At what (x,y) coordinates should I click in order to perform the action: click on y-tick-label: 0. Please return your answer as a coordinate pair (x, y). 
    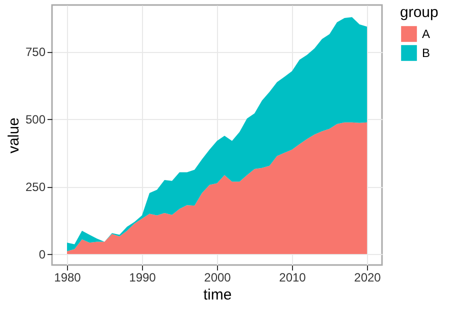
    Looking at the image, I should click on (42, 254).